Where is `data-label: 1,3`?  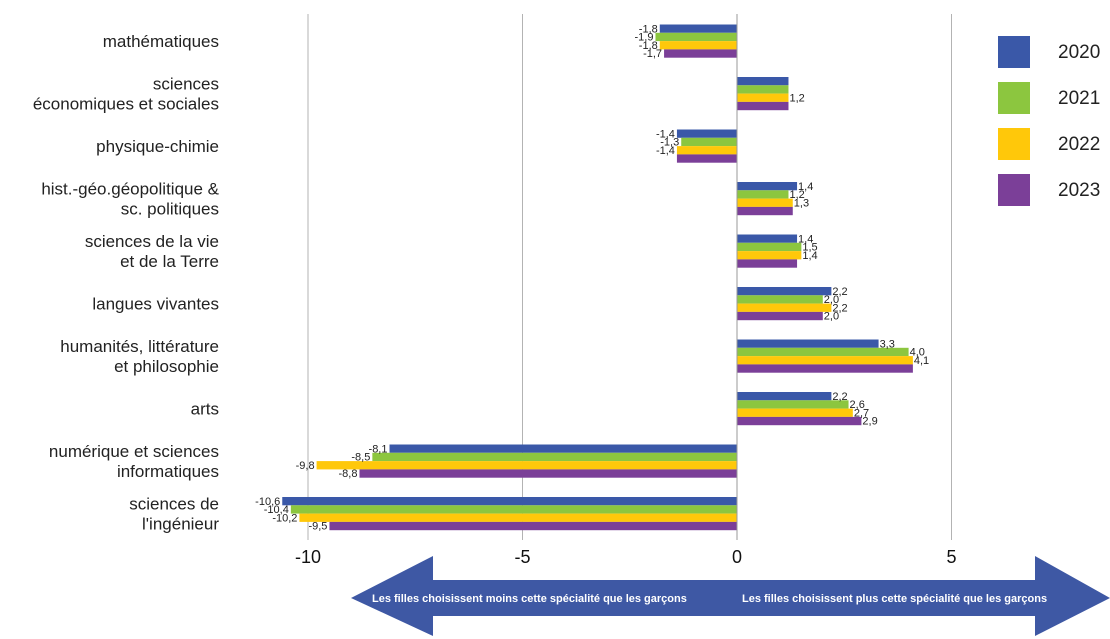 data-label: 1,3 is located at coordinates (801, 203).